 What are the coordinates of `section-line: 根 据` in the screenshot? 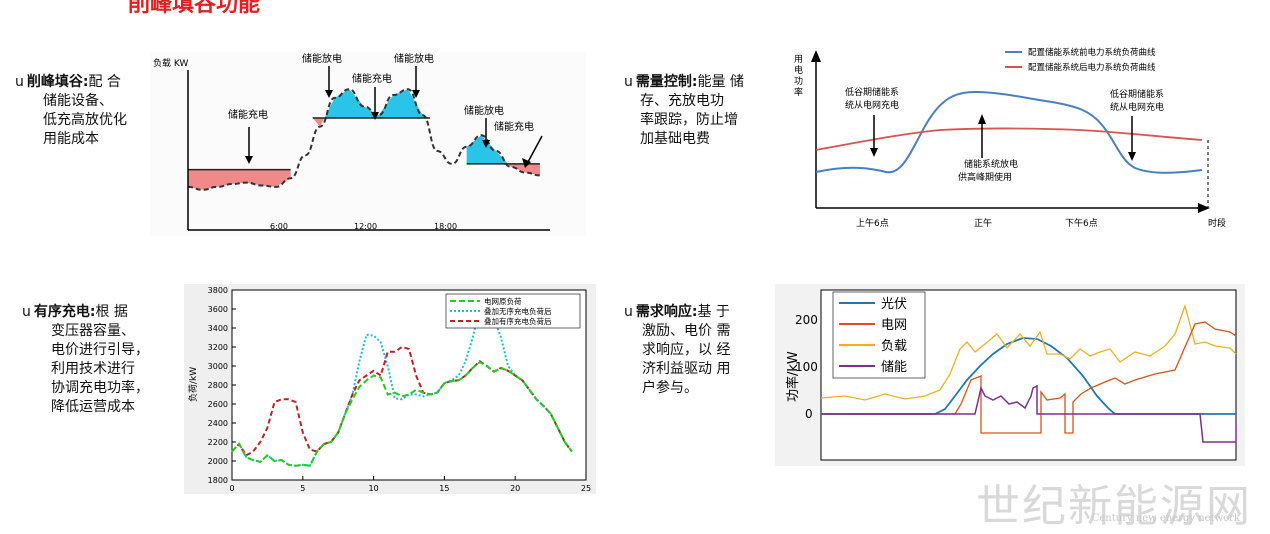 It's located at (111, 312).